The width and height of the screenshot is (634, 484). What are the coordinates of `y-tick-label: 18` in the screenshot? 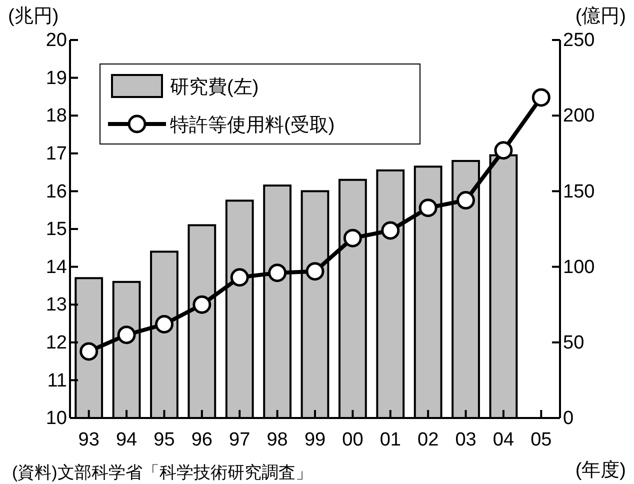 It's located at (56, 116).